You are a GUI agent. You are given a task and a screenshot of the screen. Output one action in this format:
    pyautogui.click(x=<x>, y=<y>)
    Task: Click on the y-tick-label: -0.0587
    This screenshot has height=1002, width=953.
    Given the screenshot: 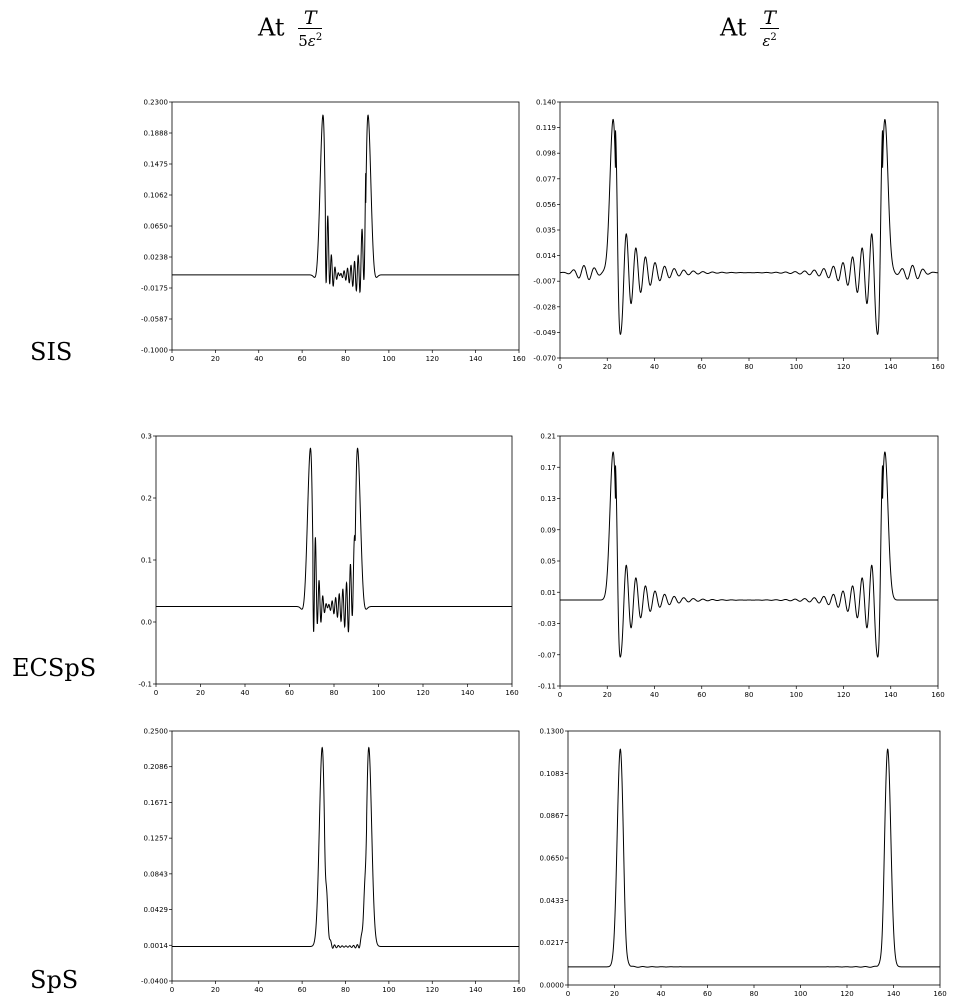 What is the action you would take?
    pyautogui.click(x=154, y=320)
    